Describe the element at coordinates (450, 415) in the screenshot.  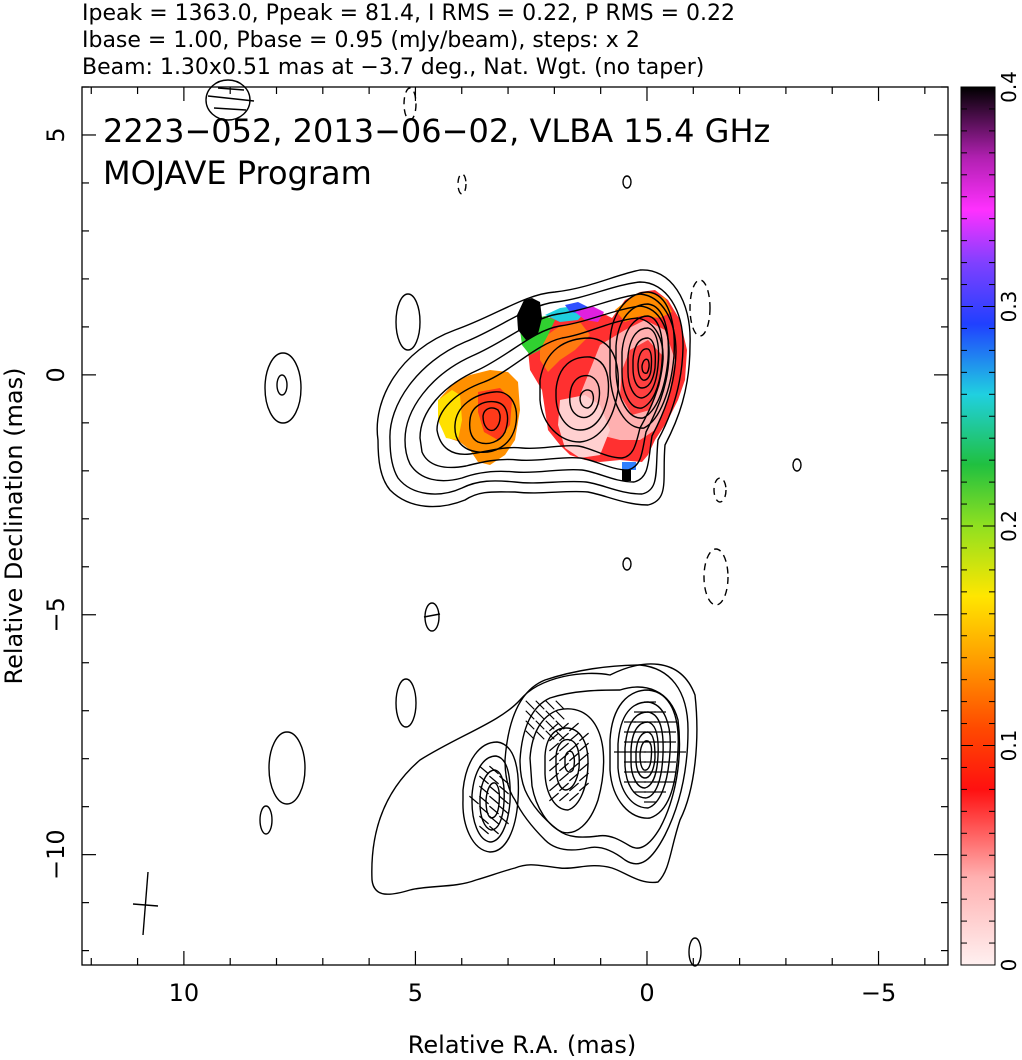
I see `fracpol-outer-yellow` at that location.